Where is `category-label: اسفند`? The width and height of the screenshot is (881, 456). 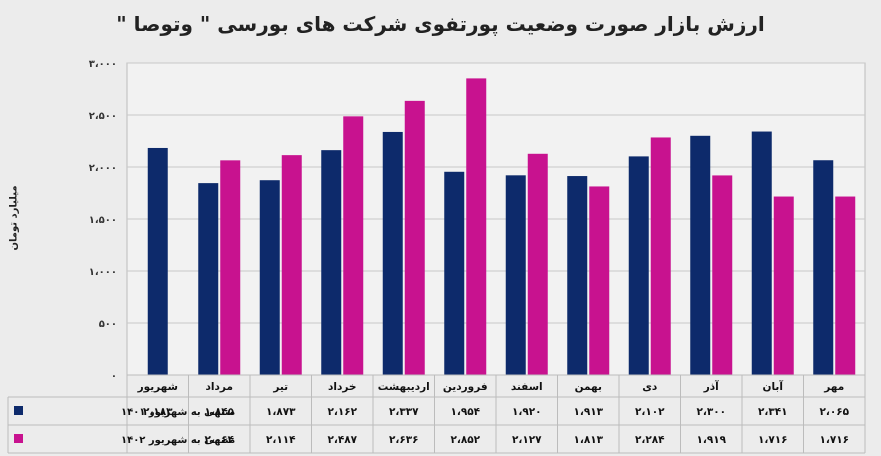
category-label: اسفند is located at coordinates (527, 387).